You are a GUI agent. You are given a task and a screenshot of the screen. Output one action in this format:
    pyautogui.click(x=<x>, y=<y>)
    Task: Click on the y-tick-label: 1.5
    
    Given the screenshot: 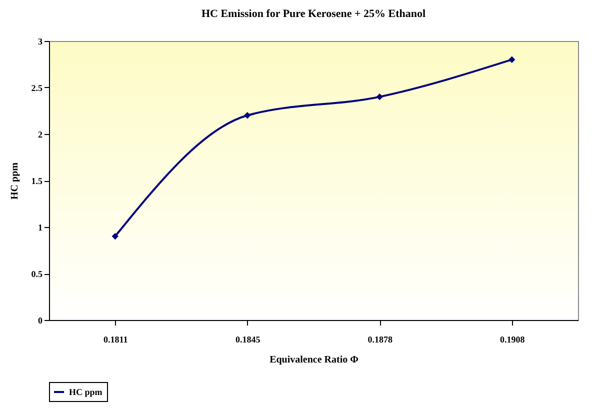 What is the action you would take?
    pyautogui.click(x=37, y=181)
    